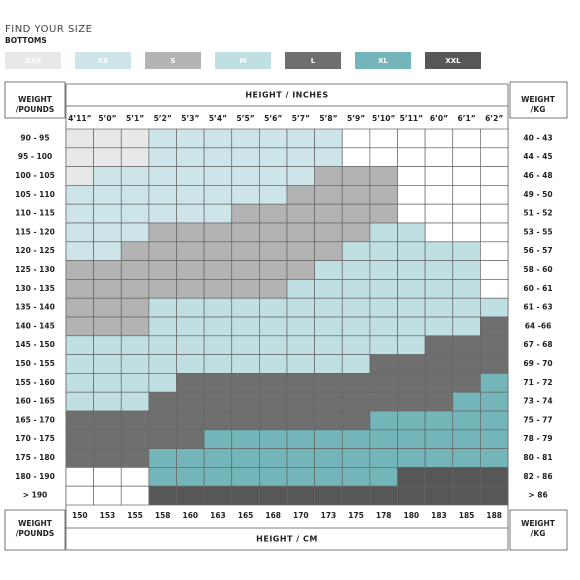 This screenshot has height=580, width=580. I want to click on height-in-label: 5’3”, so click(190, 118).